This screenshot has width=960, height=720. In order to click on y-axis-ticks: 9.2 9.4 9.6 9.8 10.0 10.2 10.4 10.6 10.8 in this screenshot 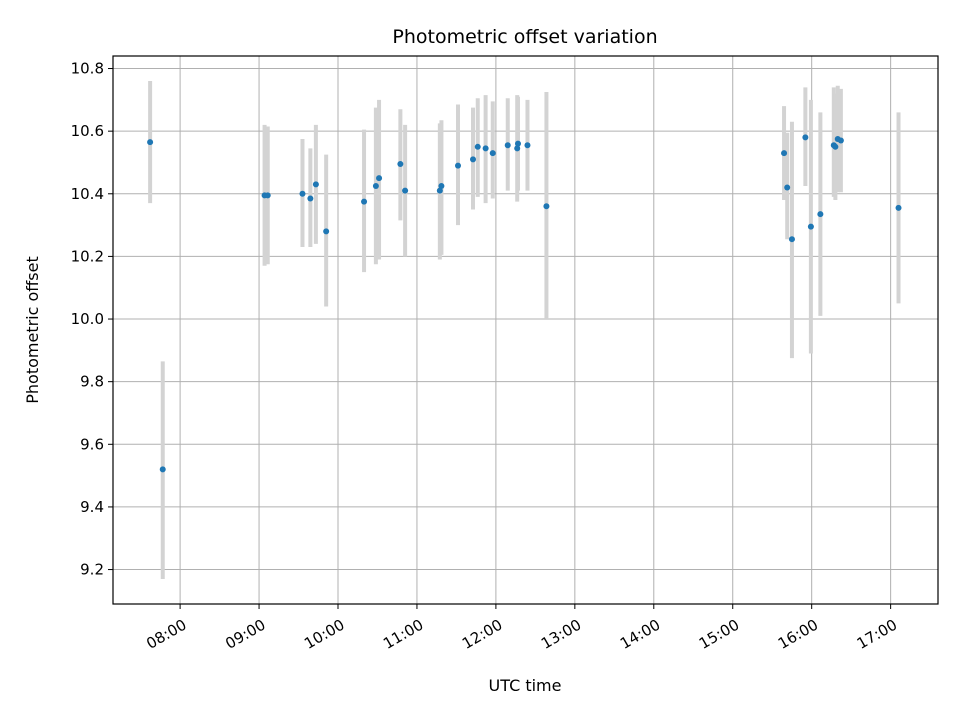, I will do `click(92, 319)`.